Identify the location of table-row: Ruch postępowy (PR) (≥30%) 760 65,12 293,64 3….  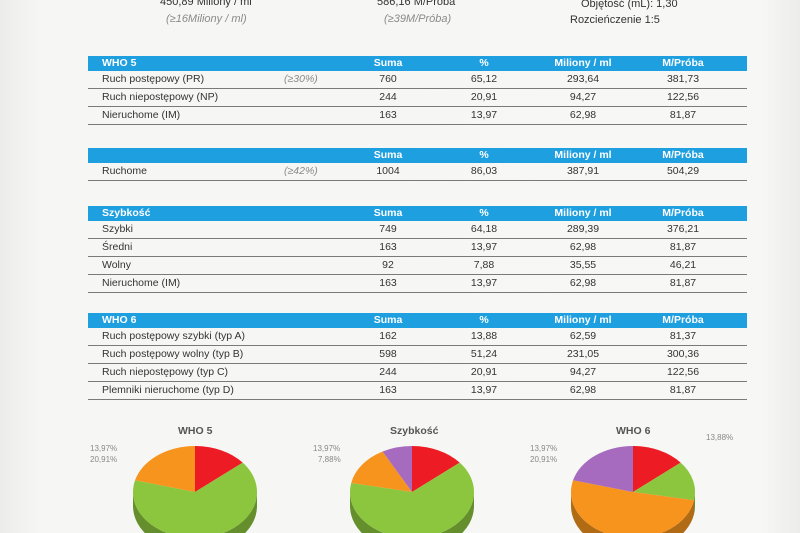
(417, 80).